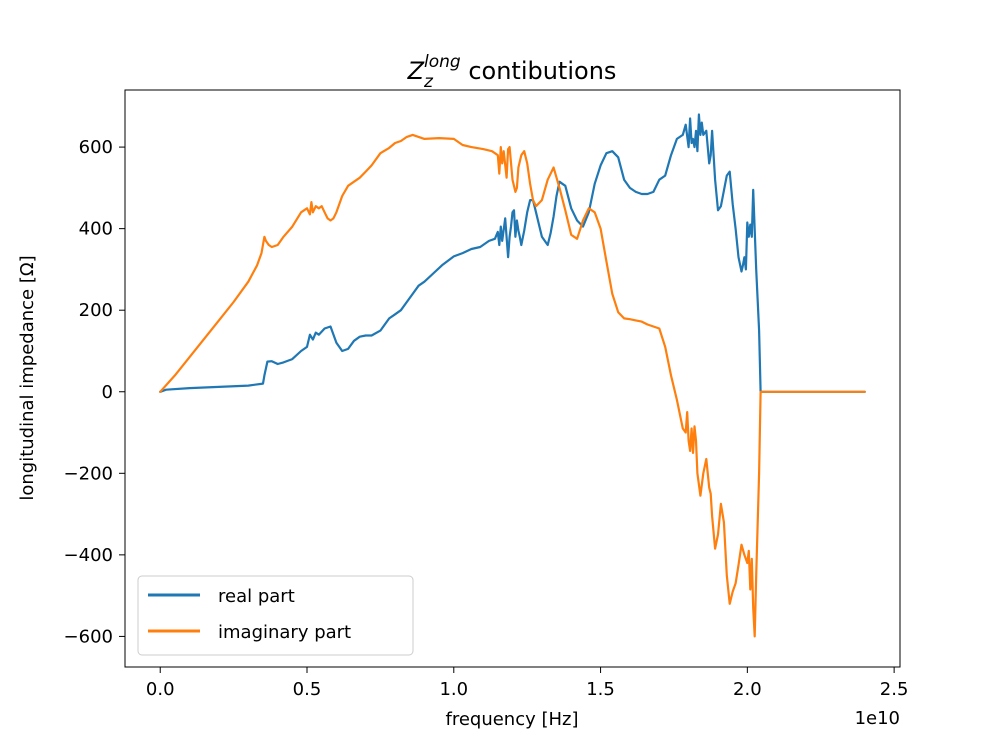  What do you see at coordinates (416, 71) in the screenshot?
I see `chart-title-main: Z` at bounding box center [416, 71].